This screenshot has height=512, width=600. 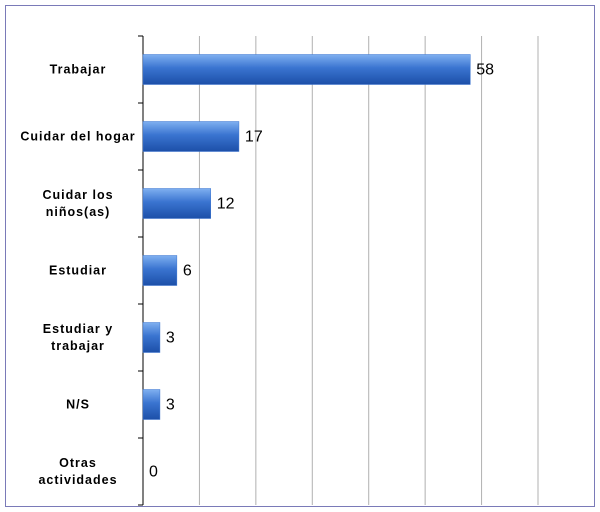 What do you see at coordinates (78, 337) in the screenshot?
I see `category-label: Estudiar y trabajar` at bounding box center [78, 337].